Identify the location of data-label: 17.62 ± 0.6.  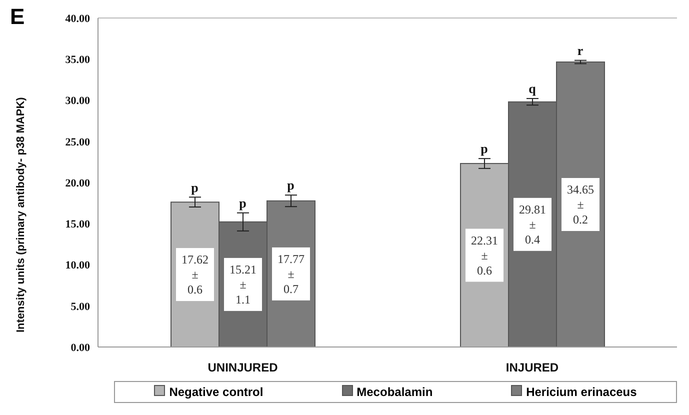
(195, 274).